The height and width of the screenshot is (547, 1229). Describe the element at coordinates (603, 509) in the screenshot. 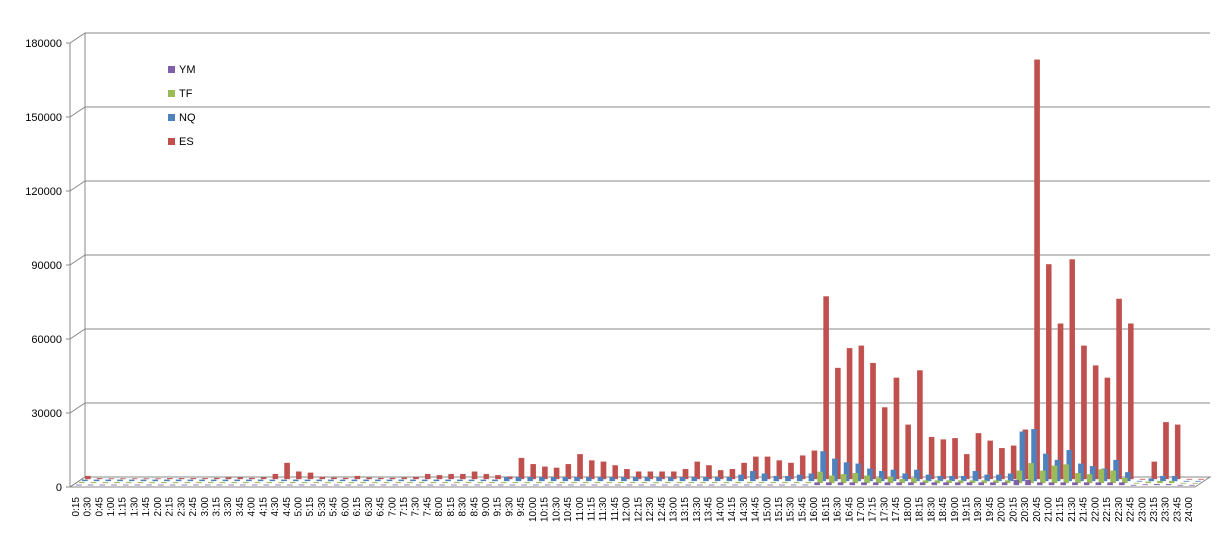

I see `x-tick-label: 11:30` at that location.